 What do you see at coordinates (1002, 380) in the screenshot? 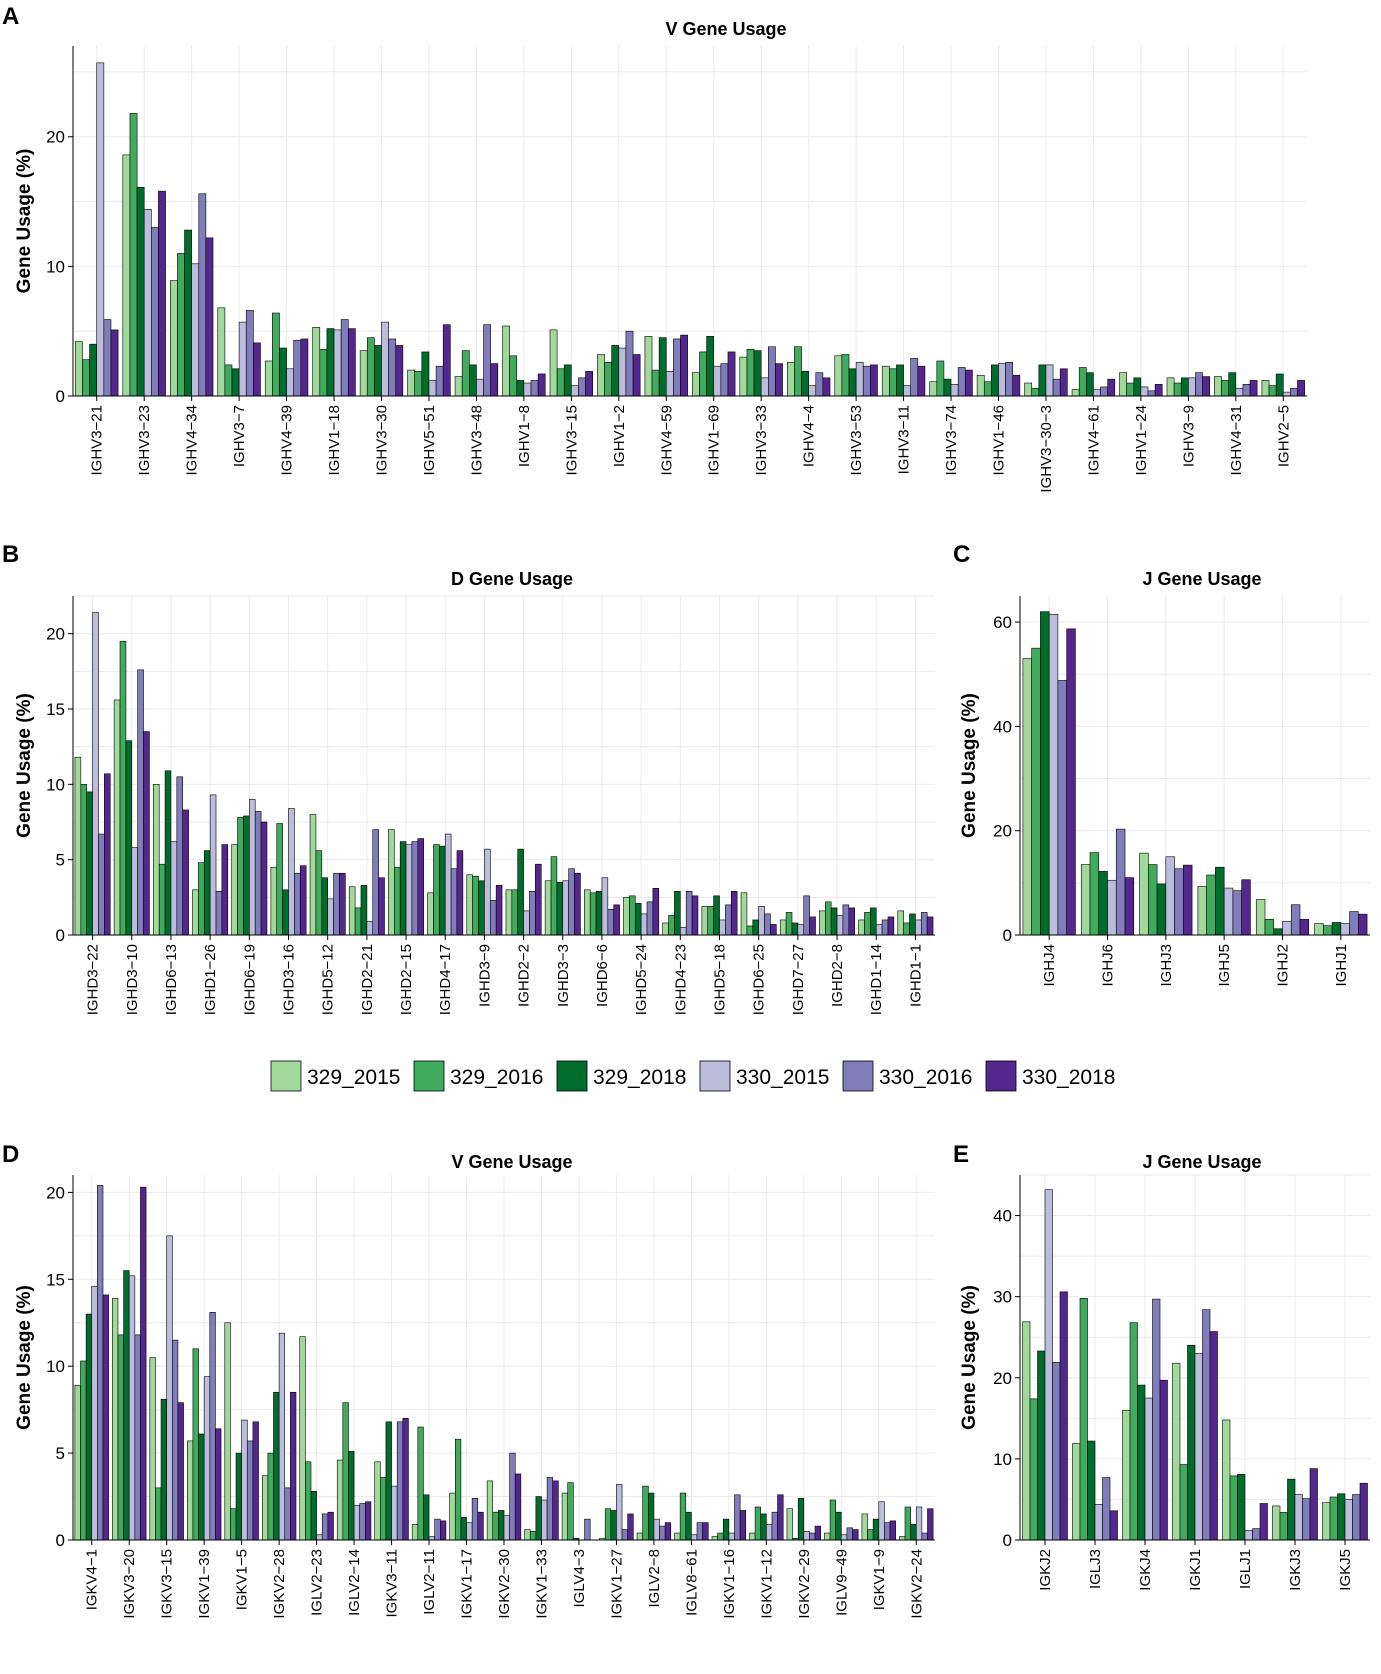
I see `panel-a-bar-ighv1-46-330-2015` at bounding box center [1002, 380].